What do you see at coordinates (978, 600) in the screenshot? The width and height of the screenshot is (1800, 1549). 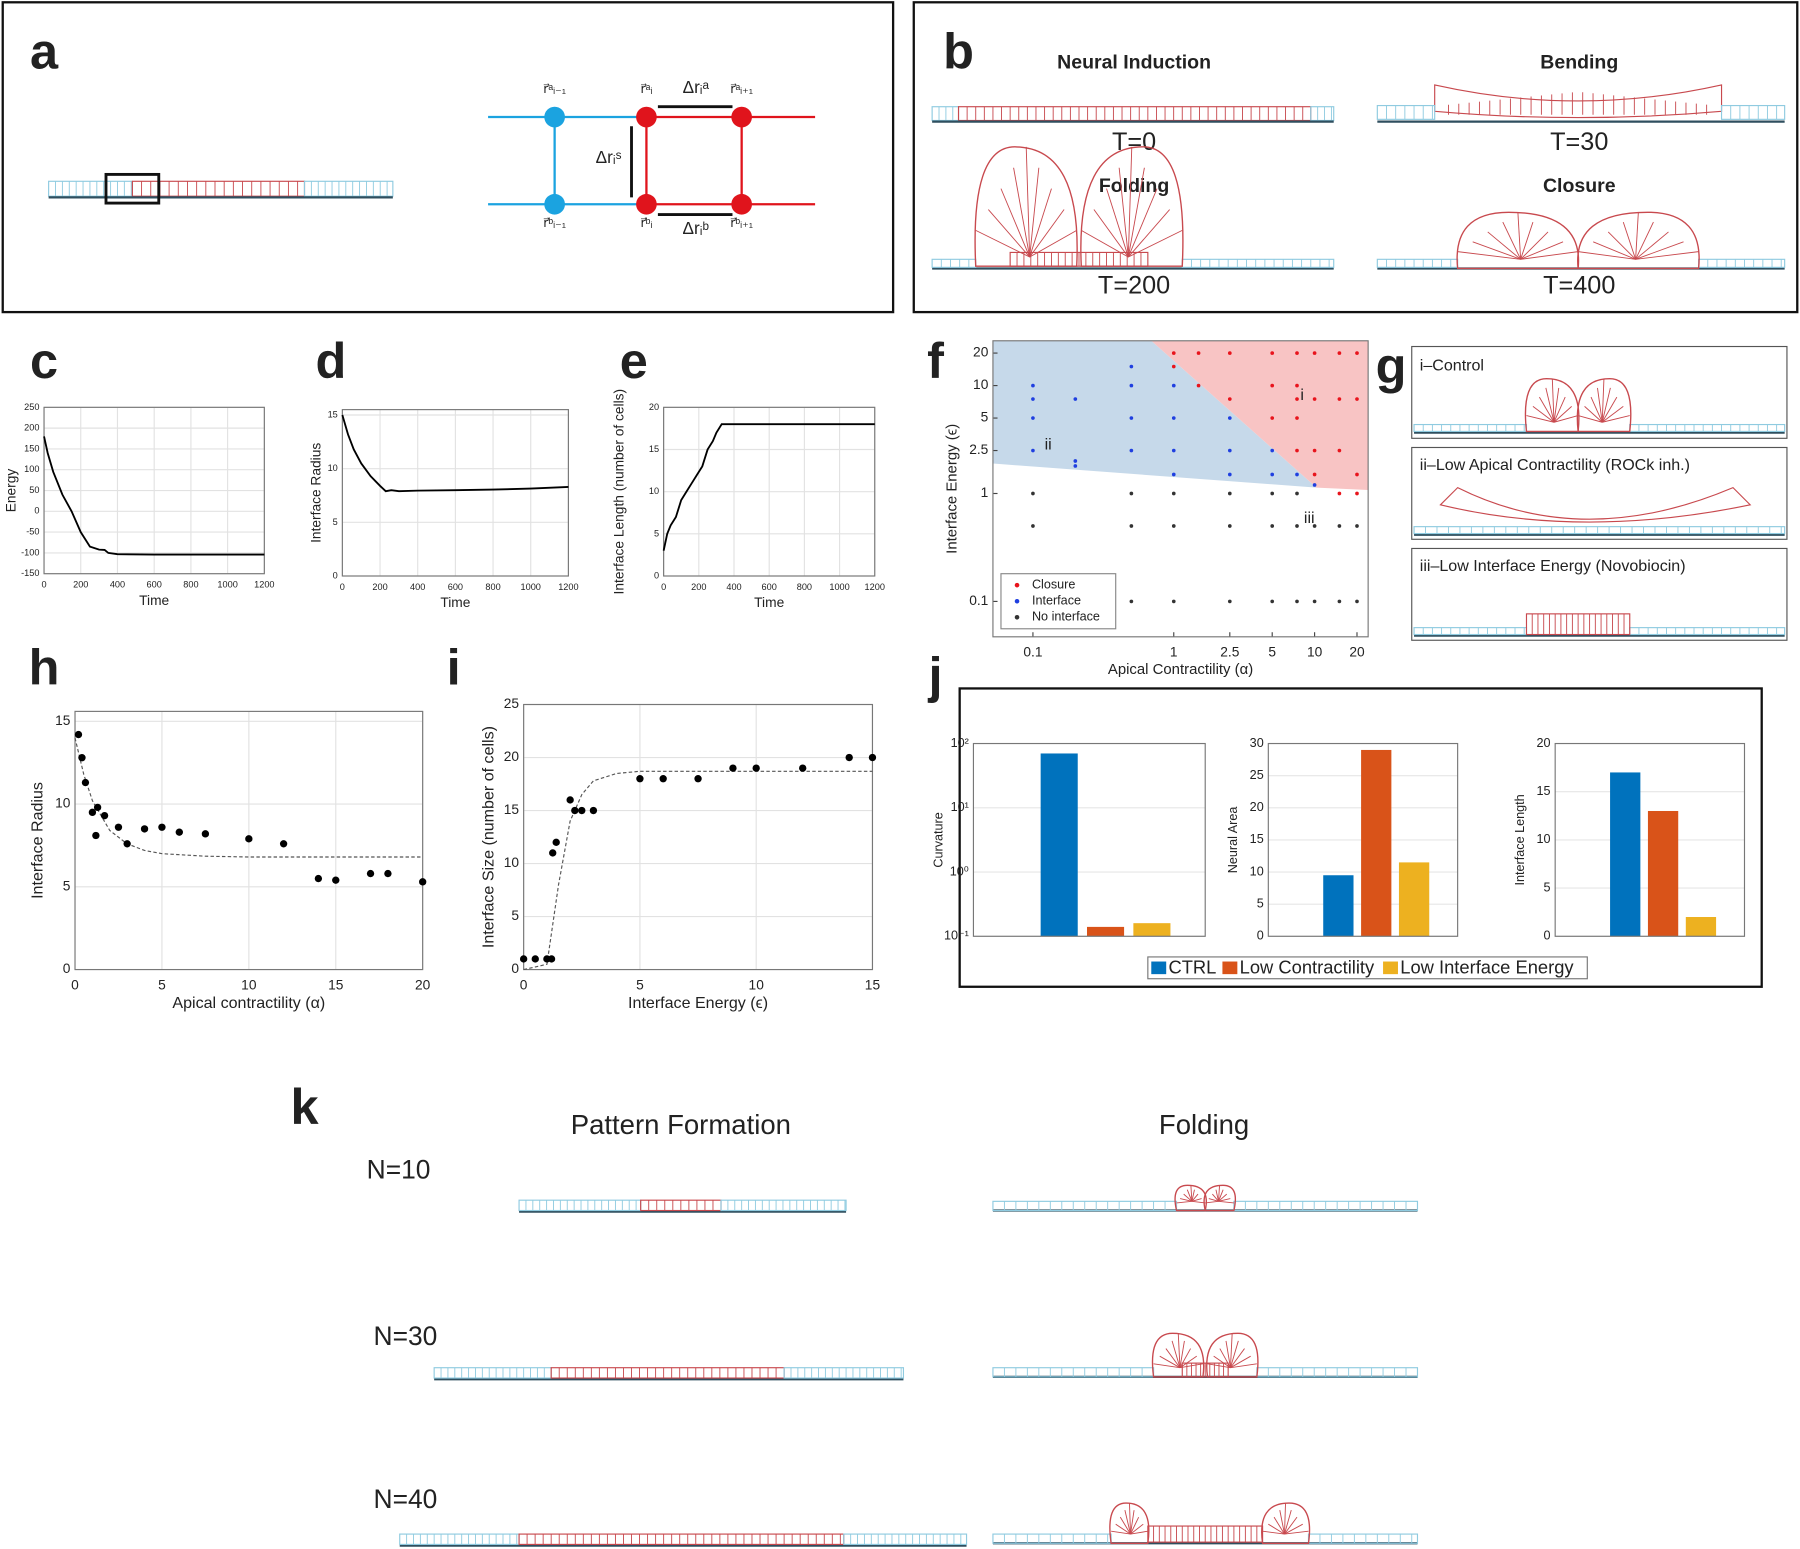 I see `y-tick-label: 0.1` at bounding box center [978, 600].